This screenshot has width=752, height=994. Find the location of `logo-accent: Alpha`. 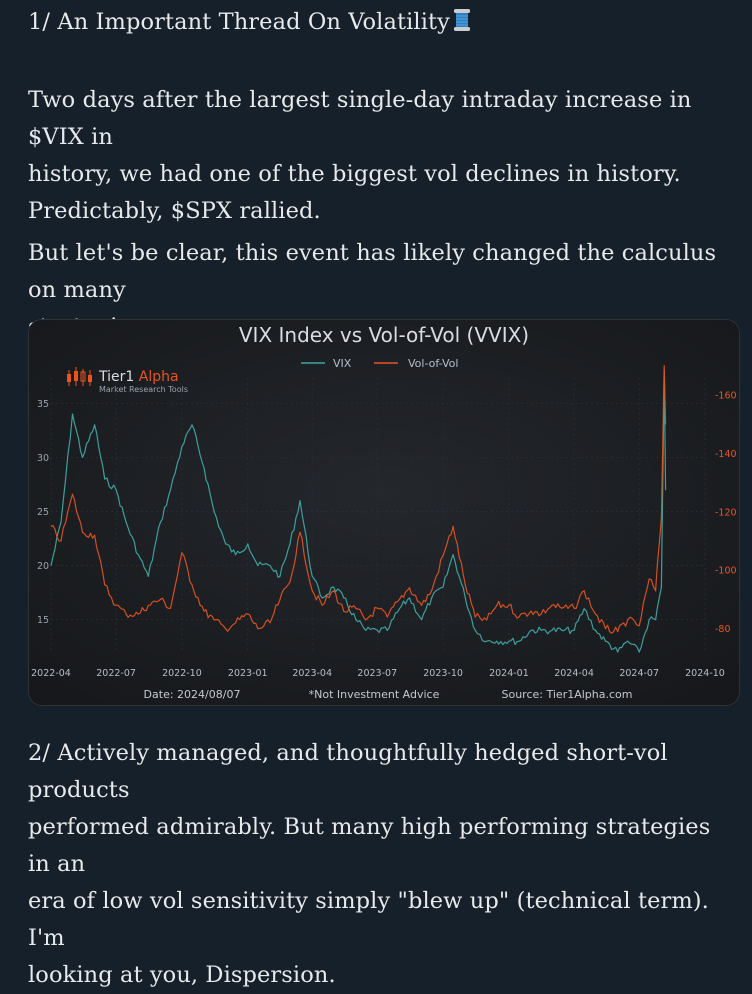

logo-accent: Alpha is located at coordinates (159, 377).